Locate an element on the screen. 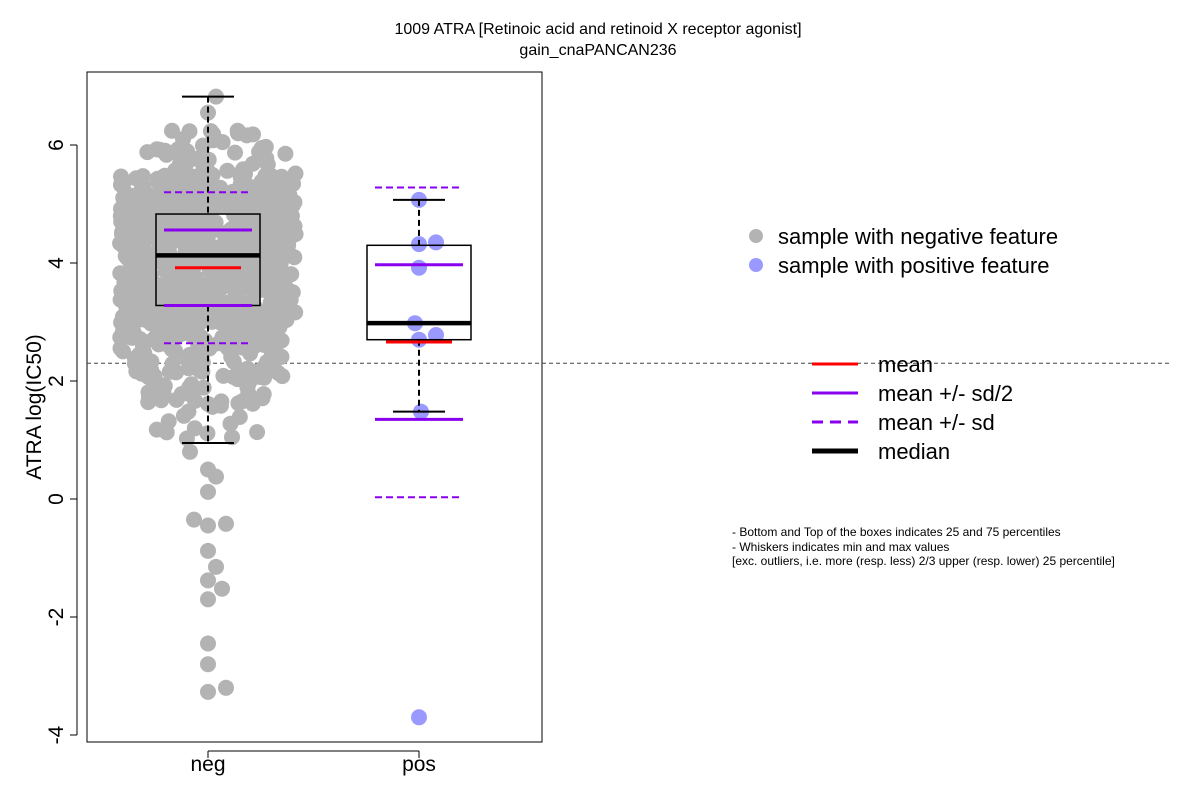 This screenshot has height=800, width=1200. legend-point-label: sample with positive feature is located at coordinates (913, 265).